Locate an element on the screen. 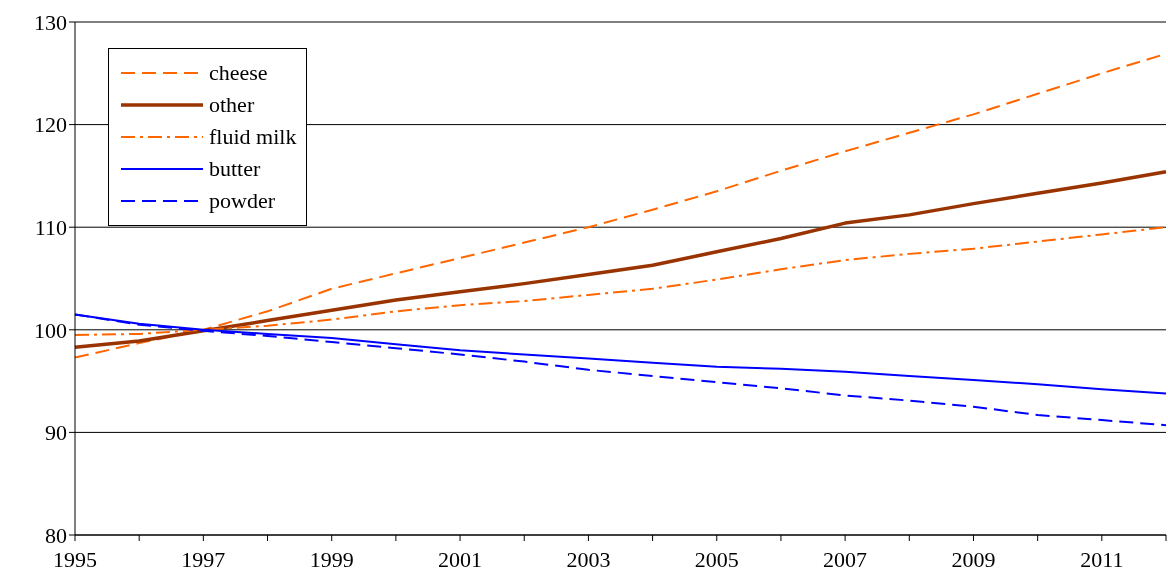 The height and width of the screenshot is (587, 1168). legend-label: other is located at coordinates (232, 105).